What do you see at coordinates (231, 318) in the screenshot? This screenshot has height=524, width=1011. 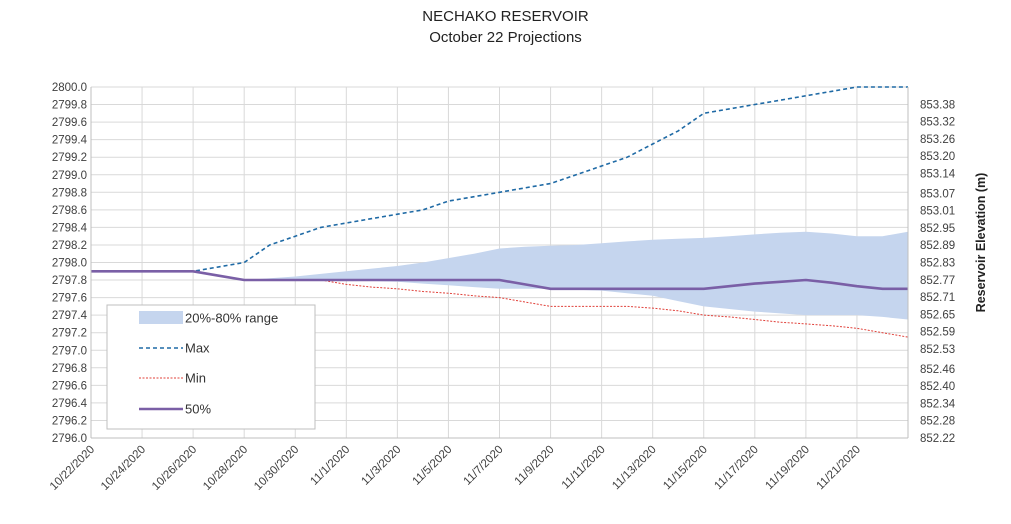 I see `legend-label: 20%-80% range` at bounding box center [231, 318].